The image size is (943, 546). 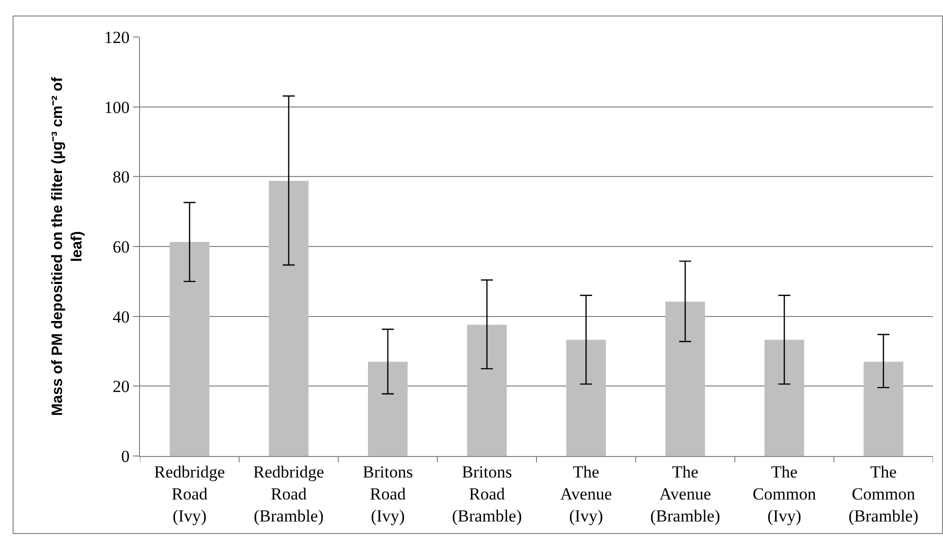 I want to click on y-tick-label: 40, so click(x=121, y=316).